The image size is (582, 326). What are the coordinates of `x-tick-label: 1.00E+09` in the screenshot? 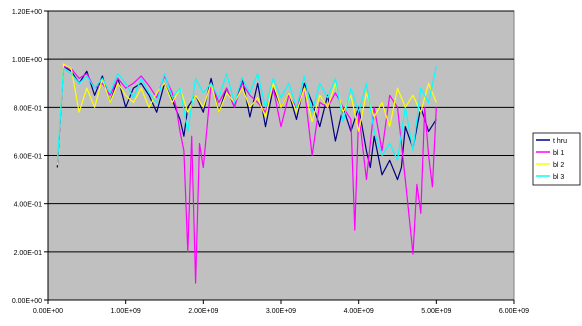 It's located at (126, 311).